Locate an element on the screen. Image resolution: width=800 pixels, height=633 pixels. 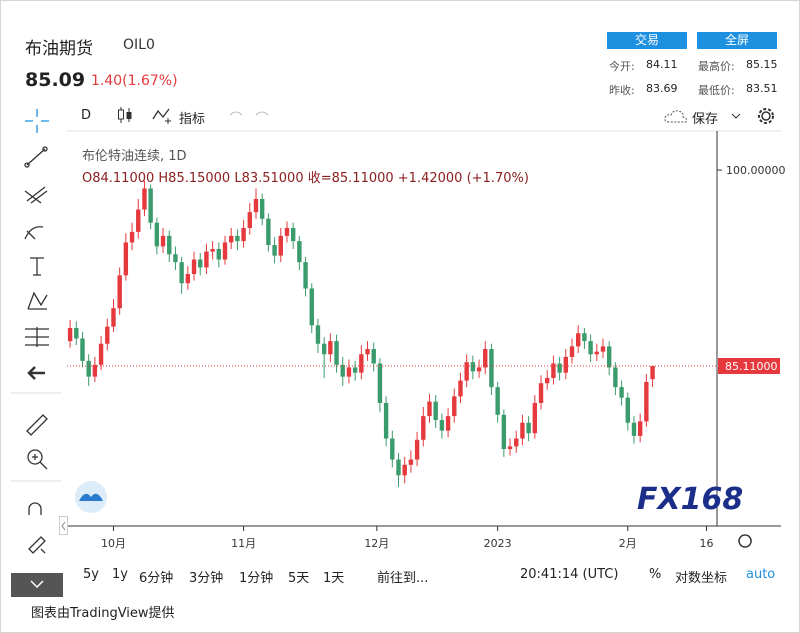
x-tick-label: 10月 is located at coordinates (113, 543).